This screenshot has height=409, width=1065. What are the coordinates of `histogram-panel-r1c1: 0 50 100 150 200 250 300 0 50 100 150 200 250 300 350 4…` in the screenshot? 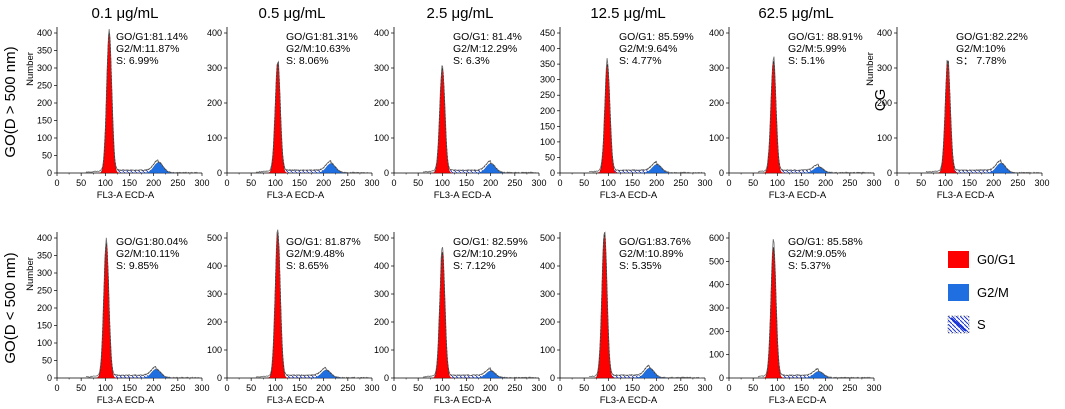 It's located at (117, 114).